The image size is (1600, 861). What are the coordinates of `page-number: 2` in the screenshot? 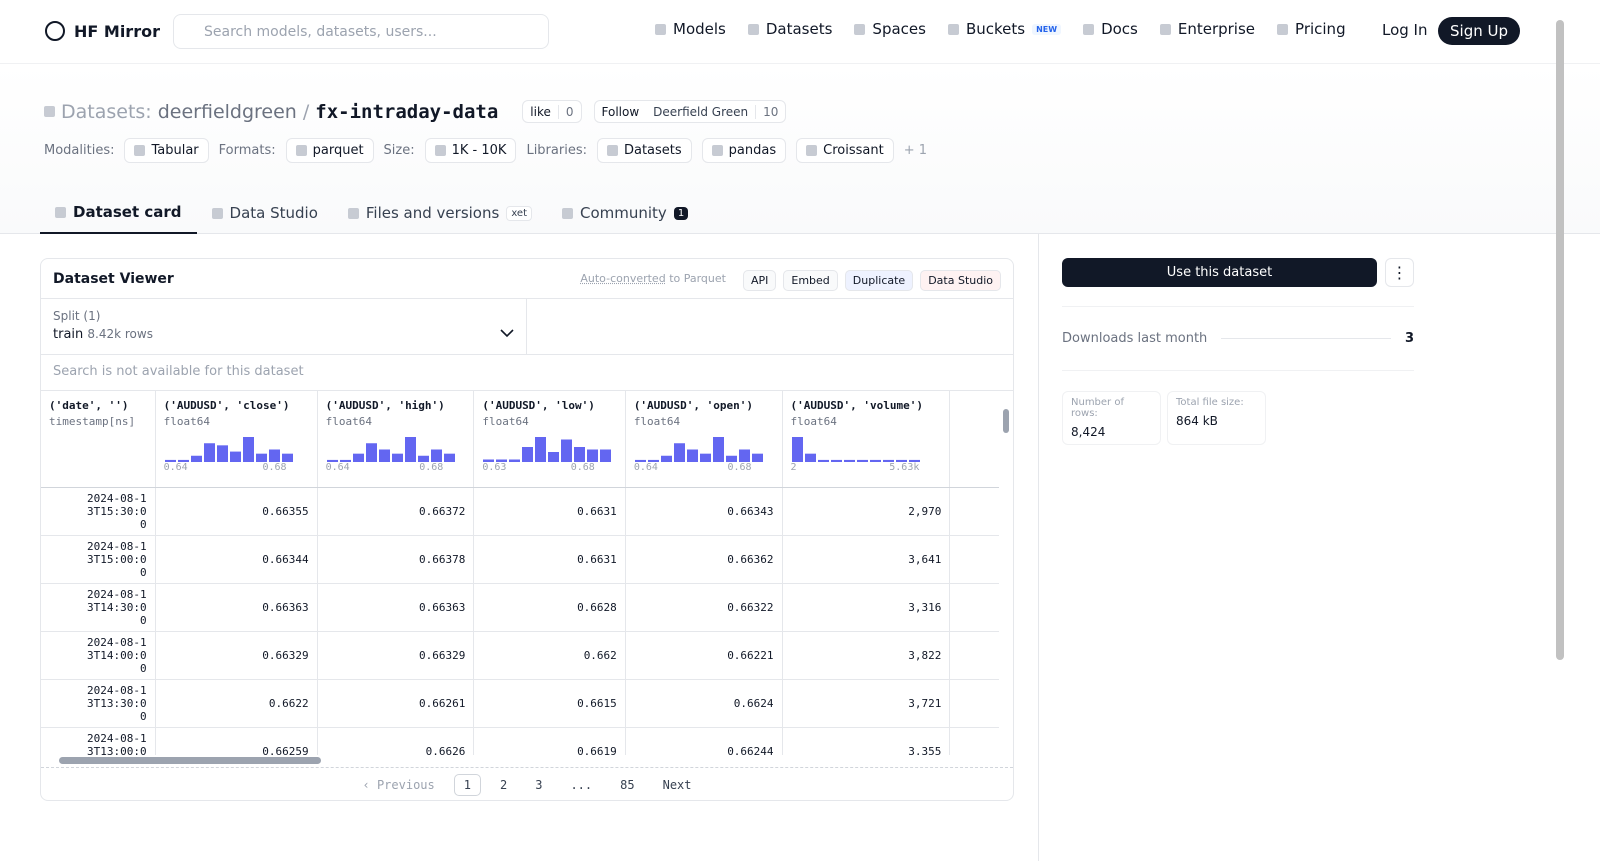 It's located at (503, 784).